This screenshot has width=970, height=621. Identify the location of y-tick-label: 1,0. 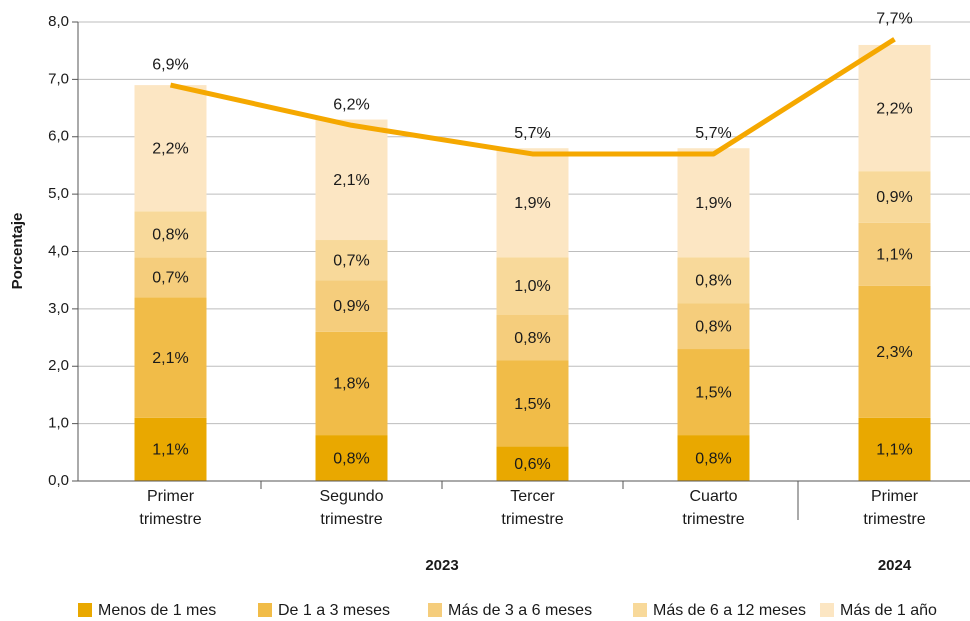
(58, 423).